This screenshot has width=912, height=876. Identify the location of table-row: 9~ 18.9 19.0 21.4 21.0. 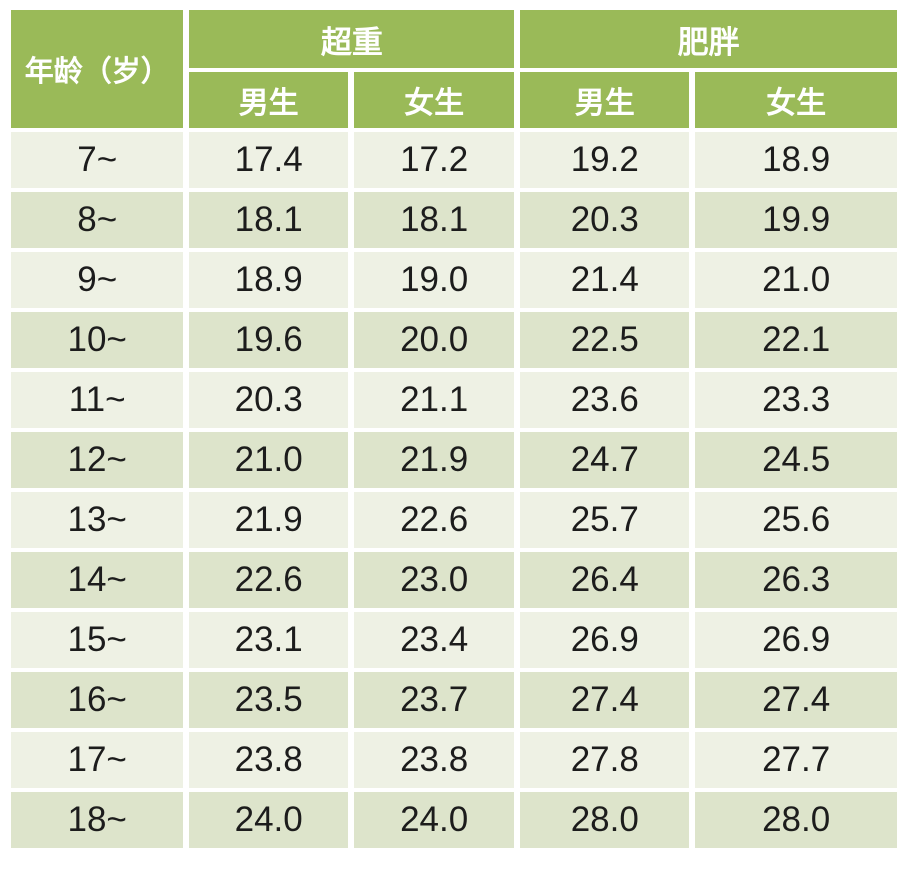
(454, 280).